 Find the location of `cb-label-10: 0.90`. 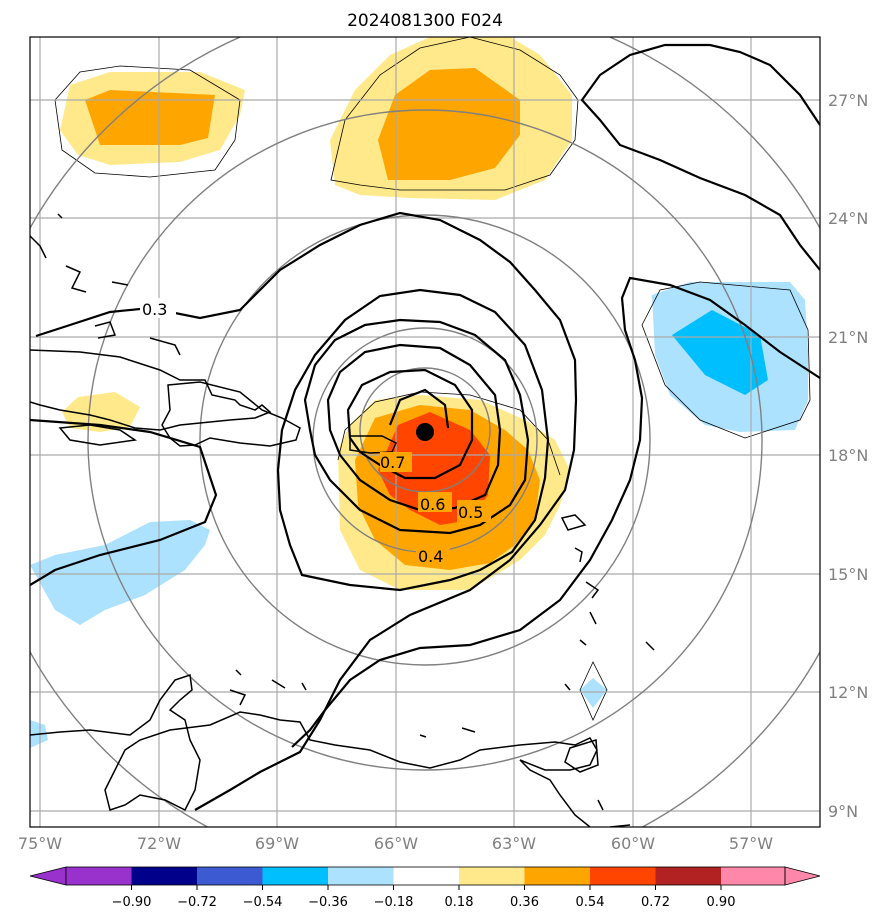

cb-label-10: 0.90 is located at coordinates (721, 902).